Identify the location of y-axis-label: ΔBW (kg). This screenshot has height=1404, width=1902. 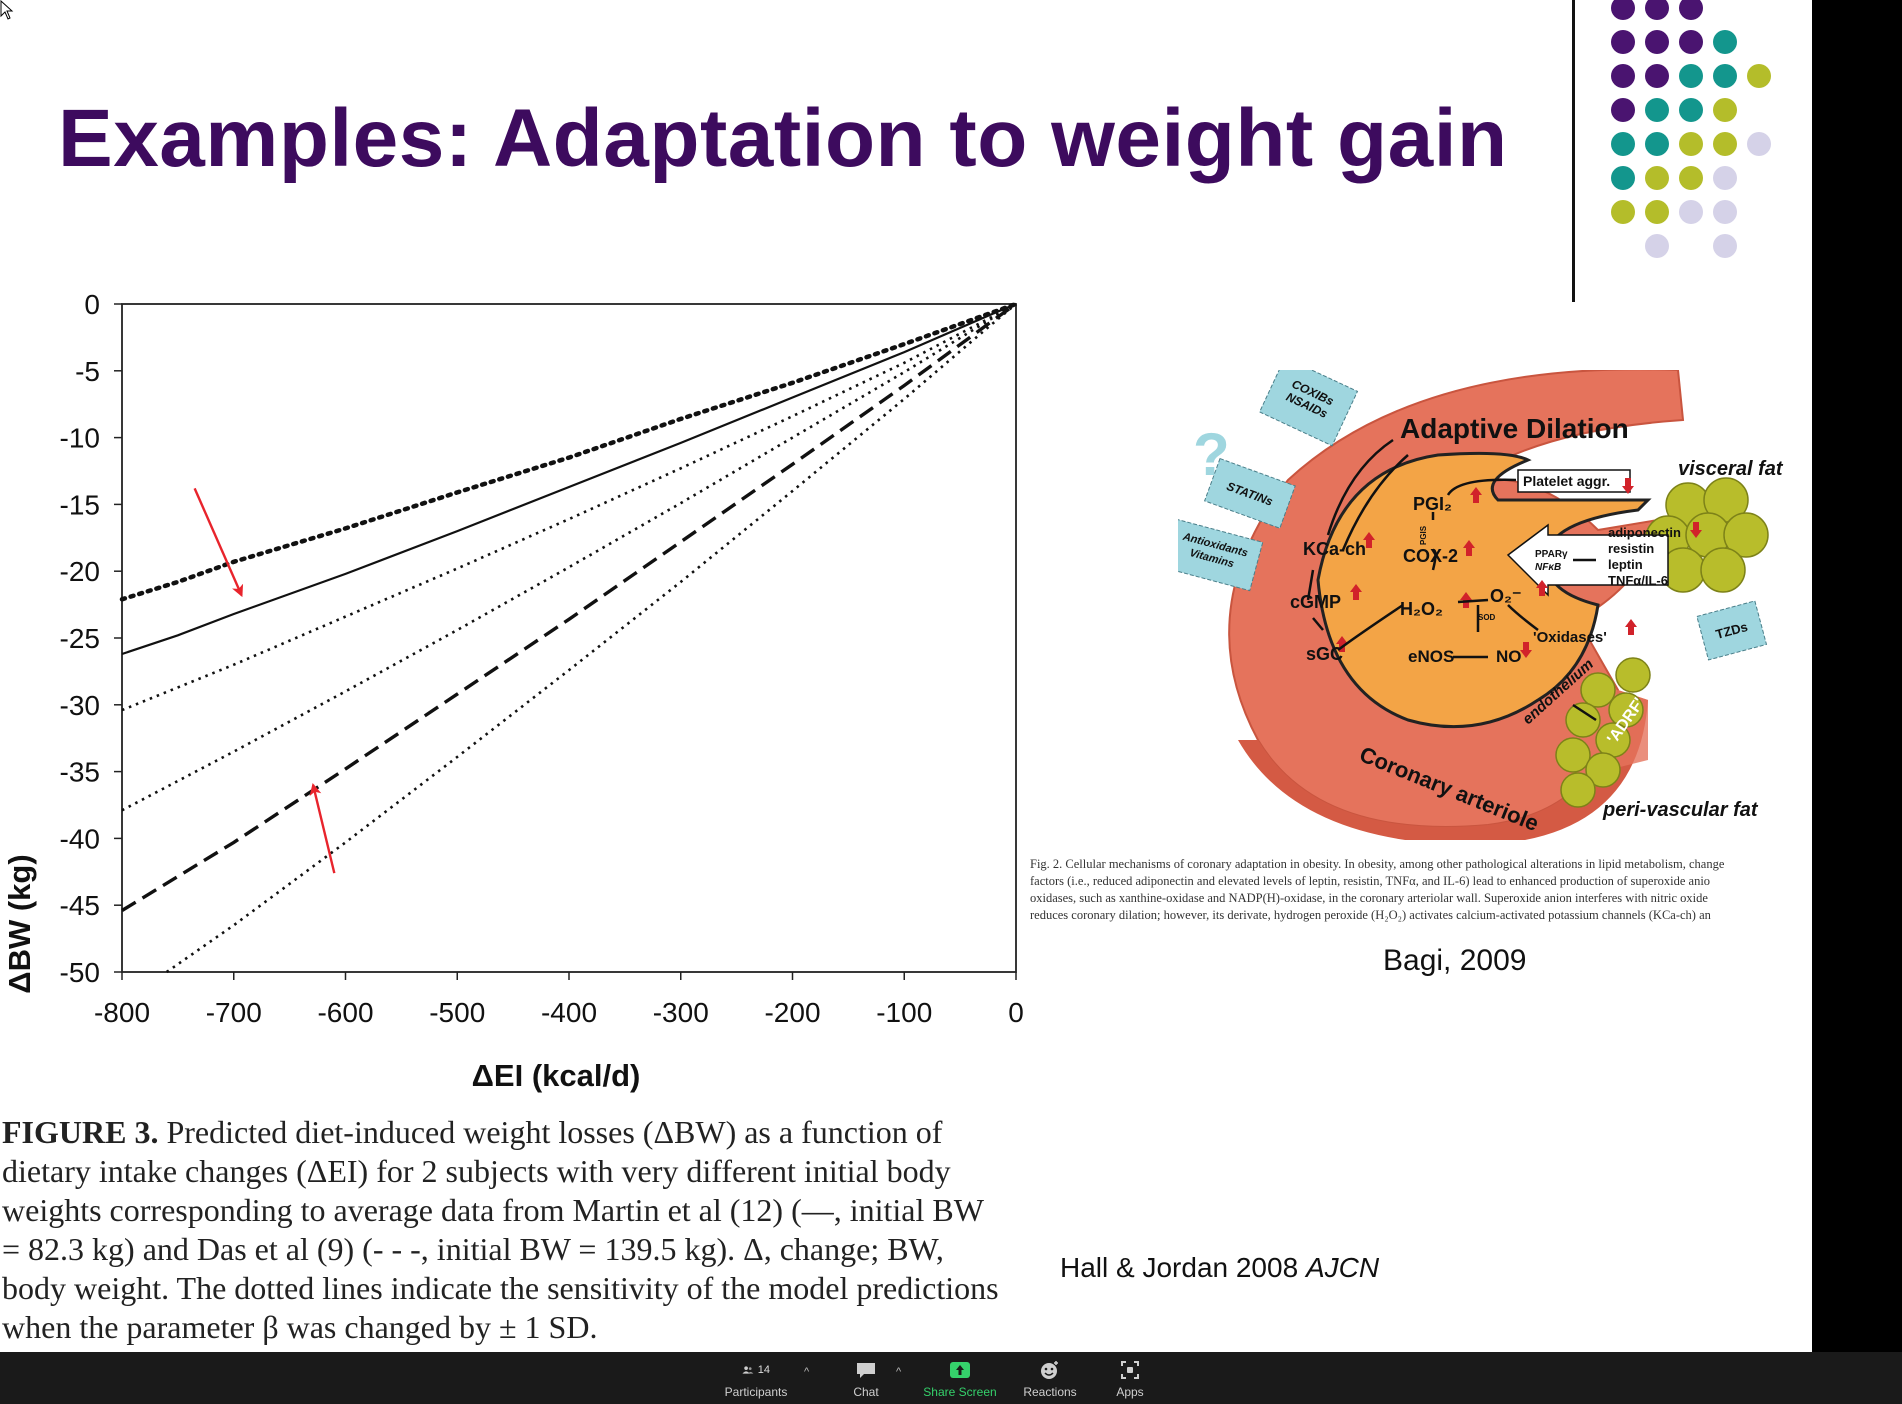
(19, 923).